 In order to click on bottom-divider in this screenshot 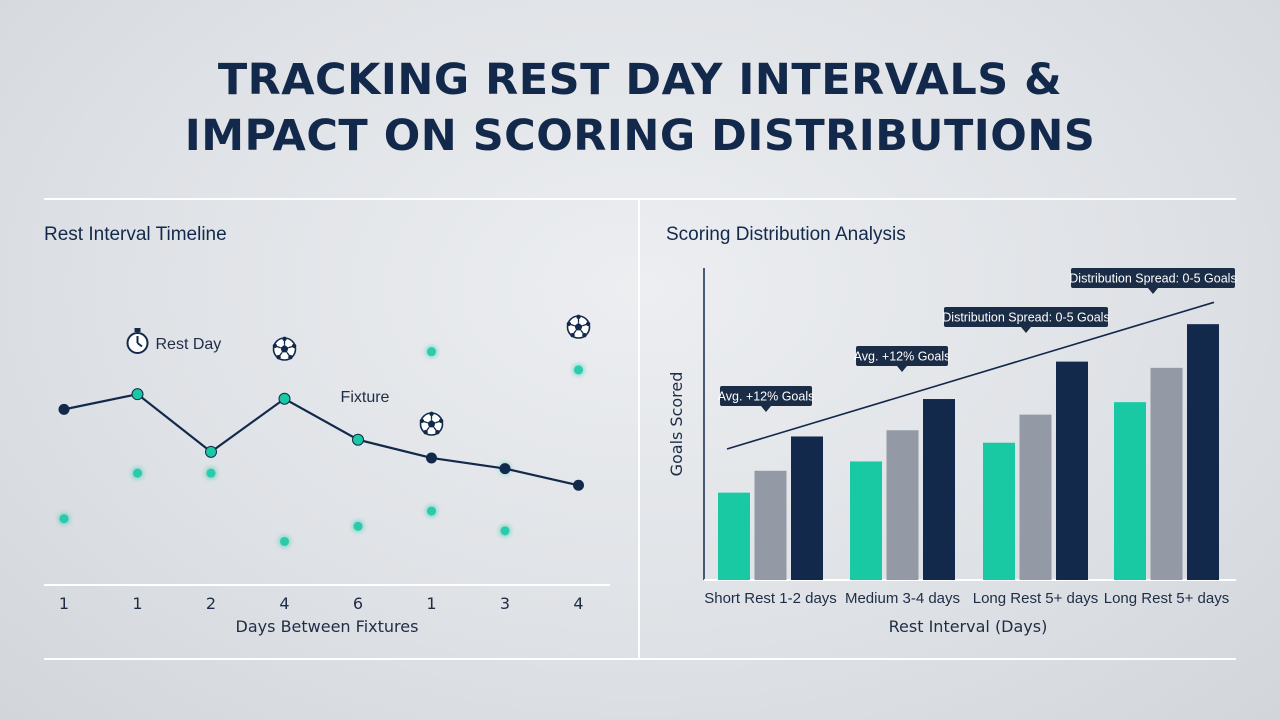, I will do `click(640, 659)`.